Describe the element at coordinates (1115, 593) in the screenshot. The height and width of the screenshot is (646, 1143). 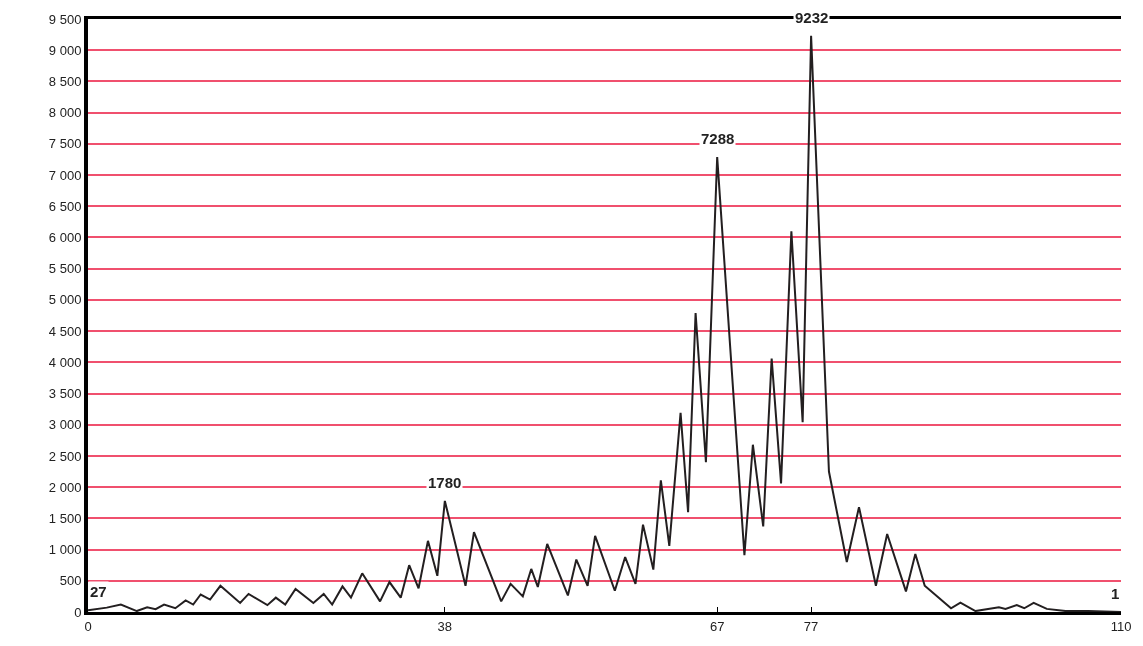
I see `annotation: 1` at that location.